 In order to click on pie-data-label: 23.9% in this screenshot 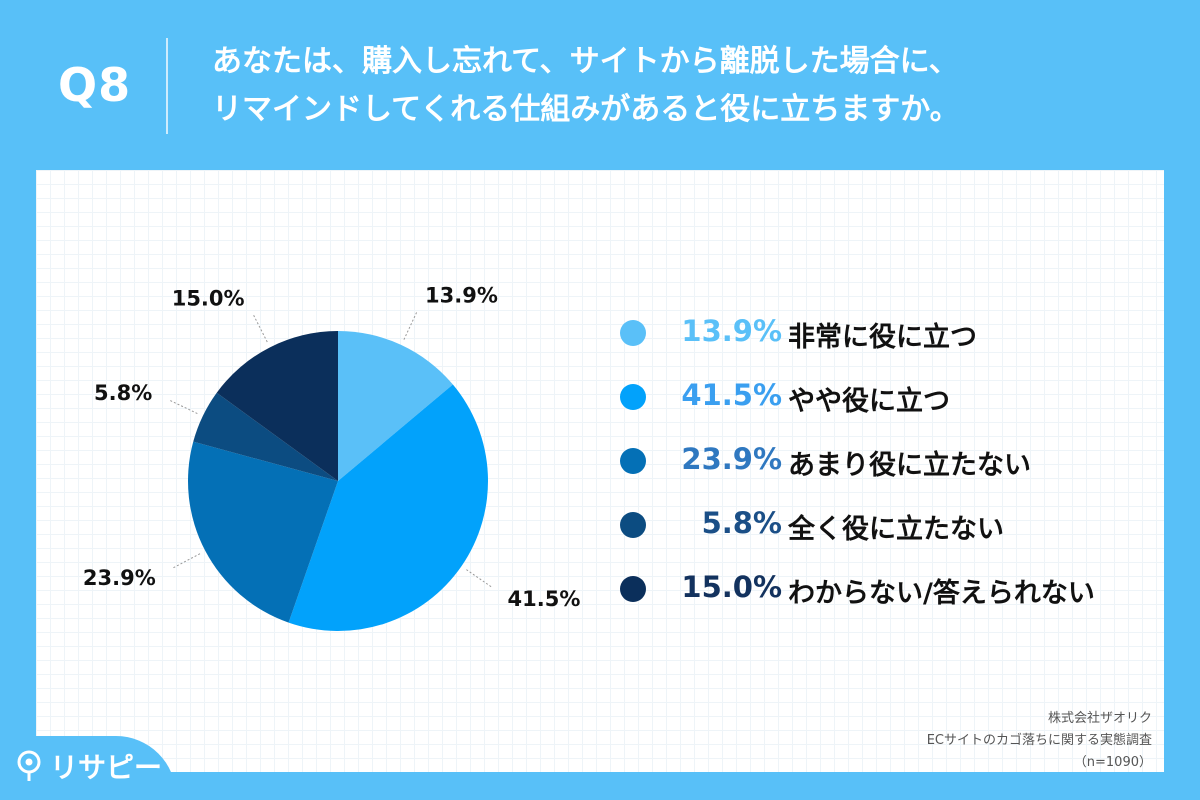, I will do `click(119, 578)`.